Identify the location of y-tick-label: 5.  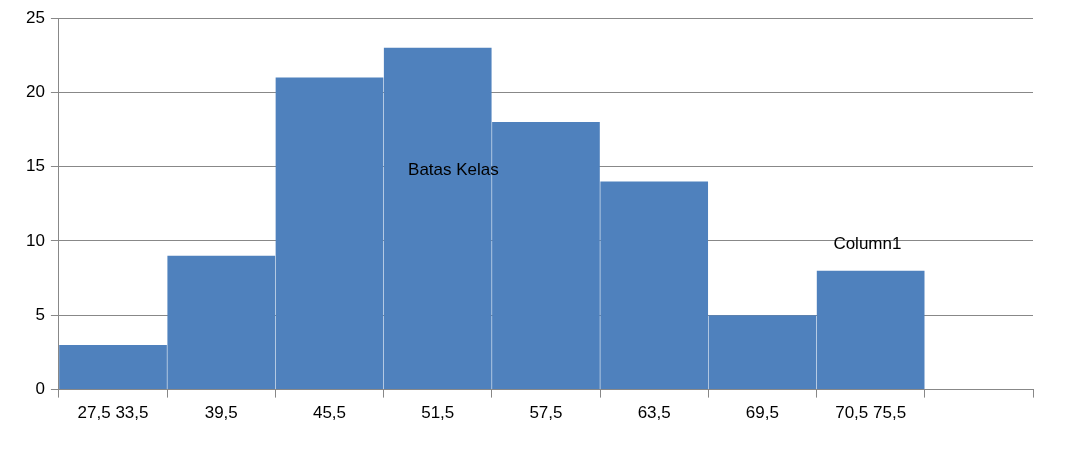
(40, 314).